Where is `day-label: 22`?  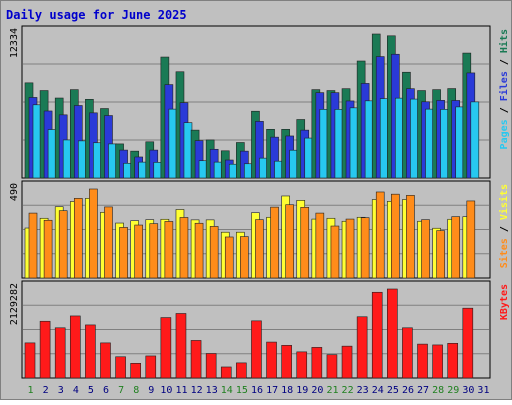
day-label: 22 is located at coordinates (348, 390).